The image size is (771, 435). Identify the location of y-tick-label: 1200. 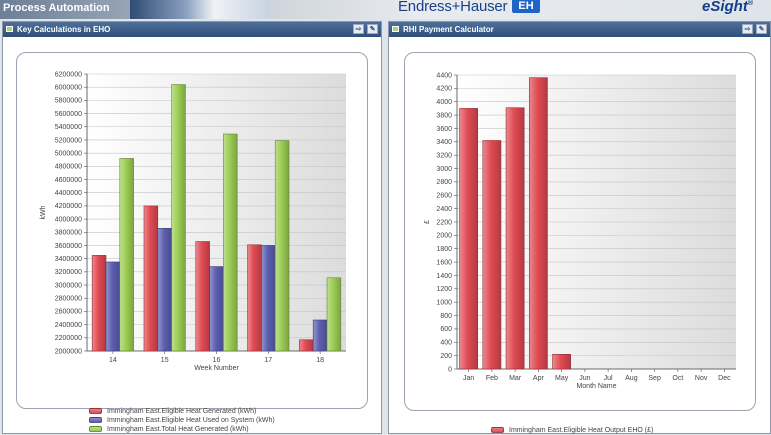
(444, 289).